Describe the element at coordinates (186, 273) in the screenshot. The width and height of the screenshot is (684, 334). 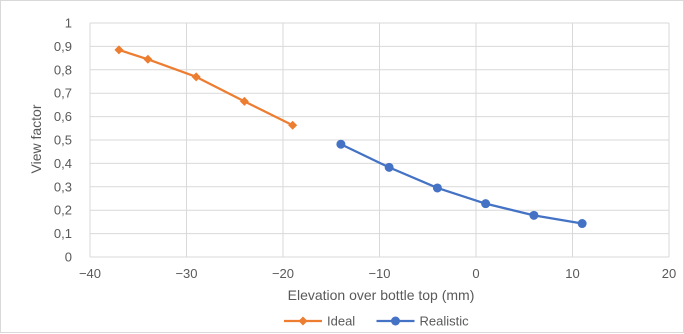
I see `x-tick-label: −30` at that location.